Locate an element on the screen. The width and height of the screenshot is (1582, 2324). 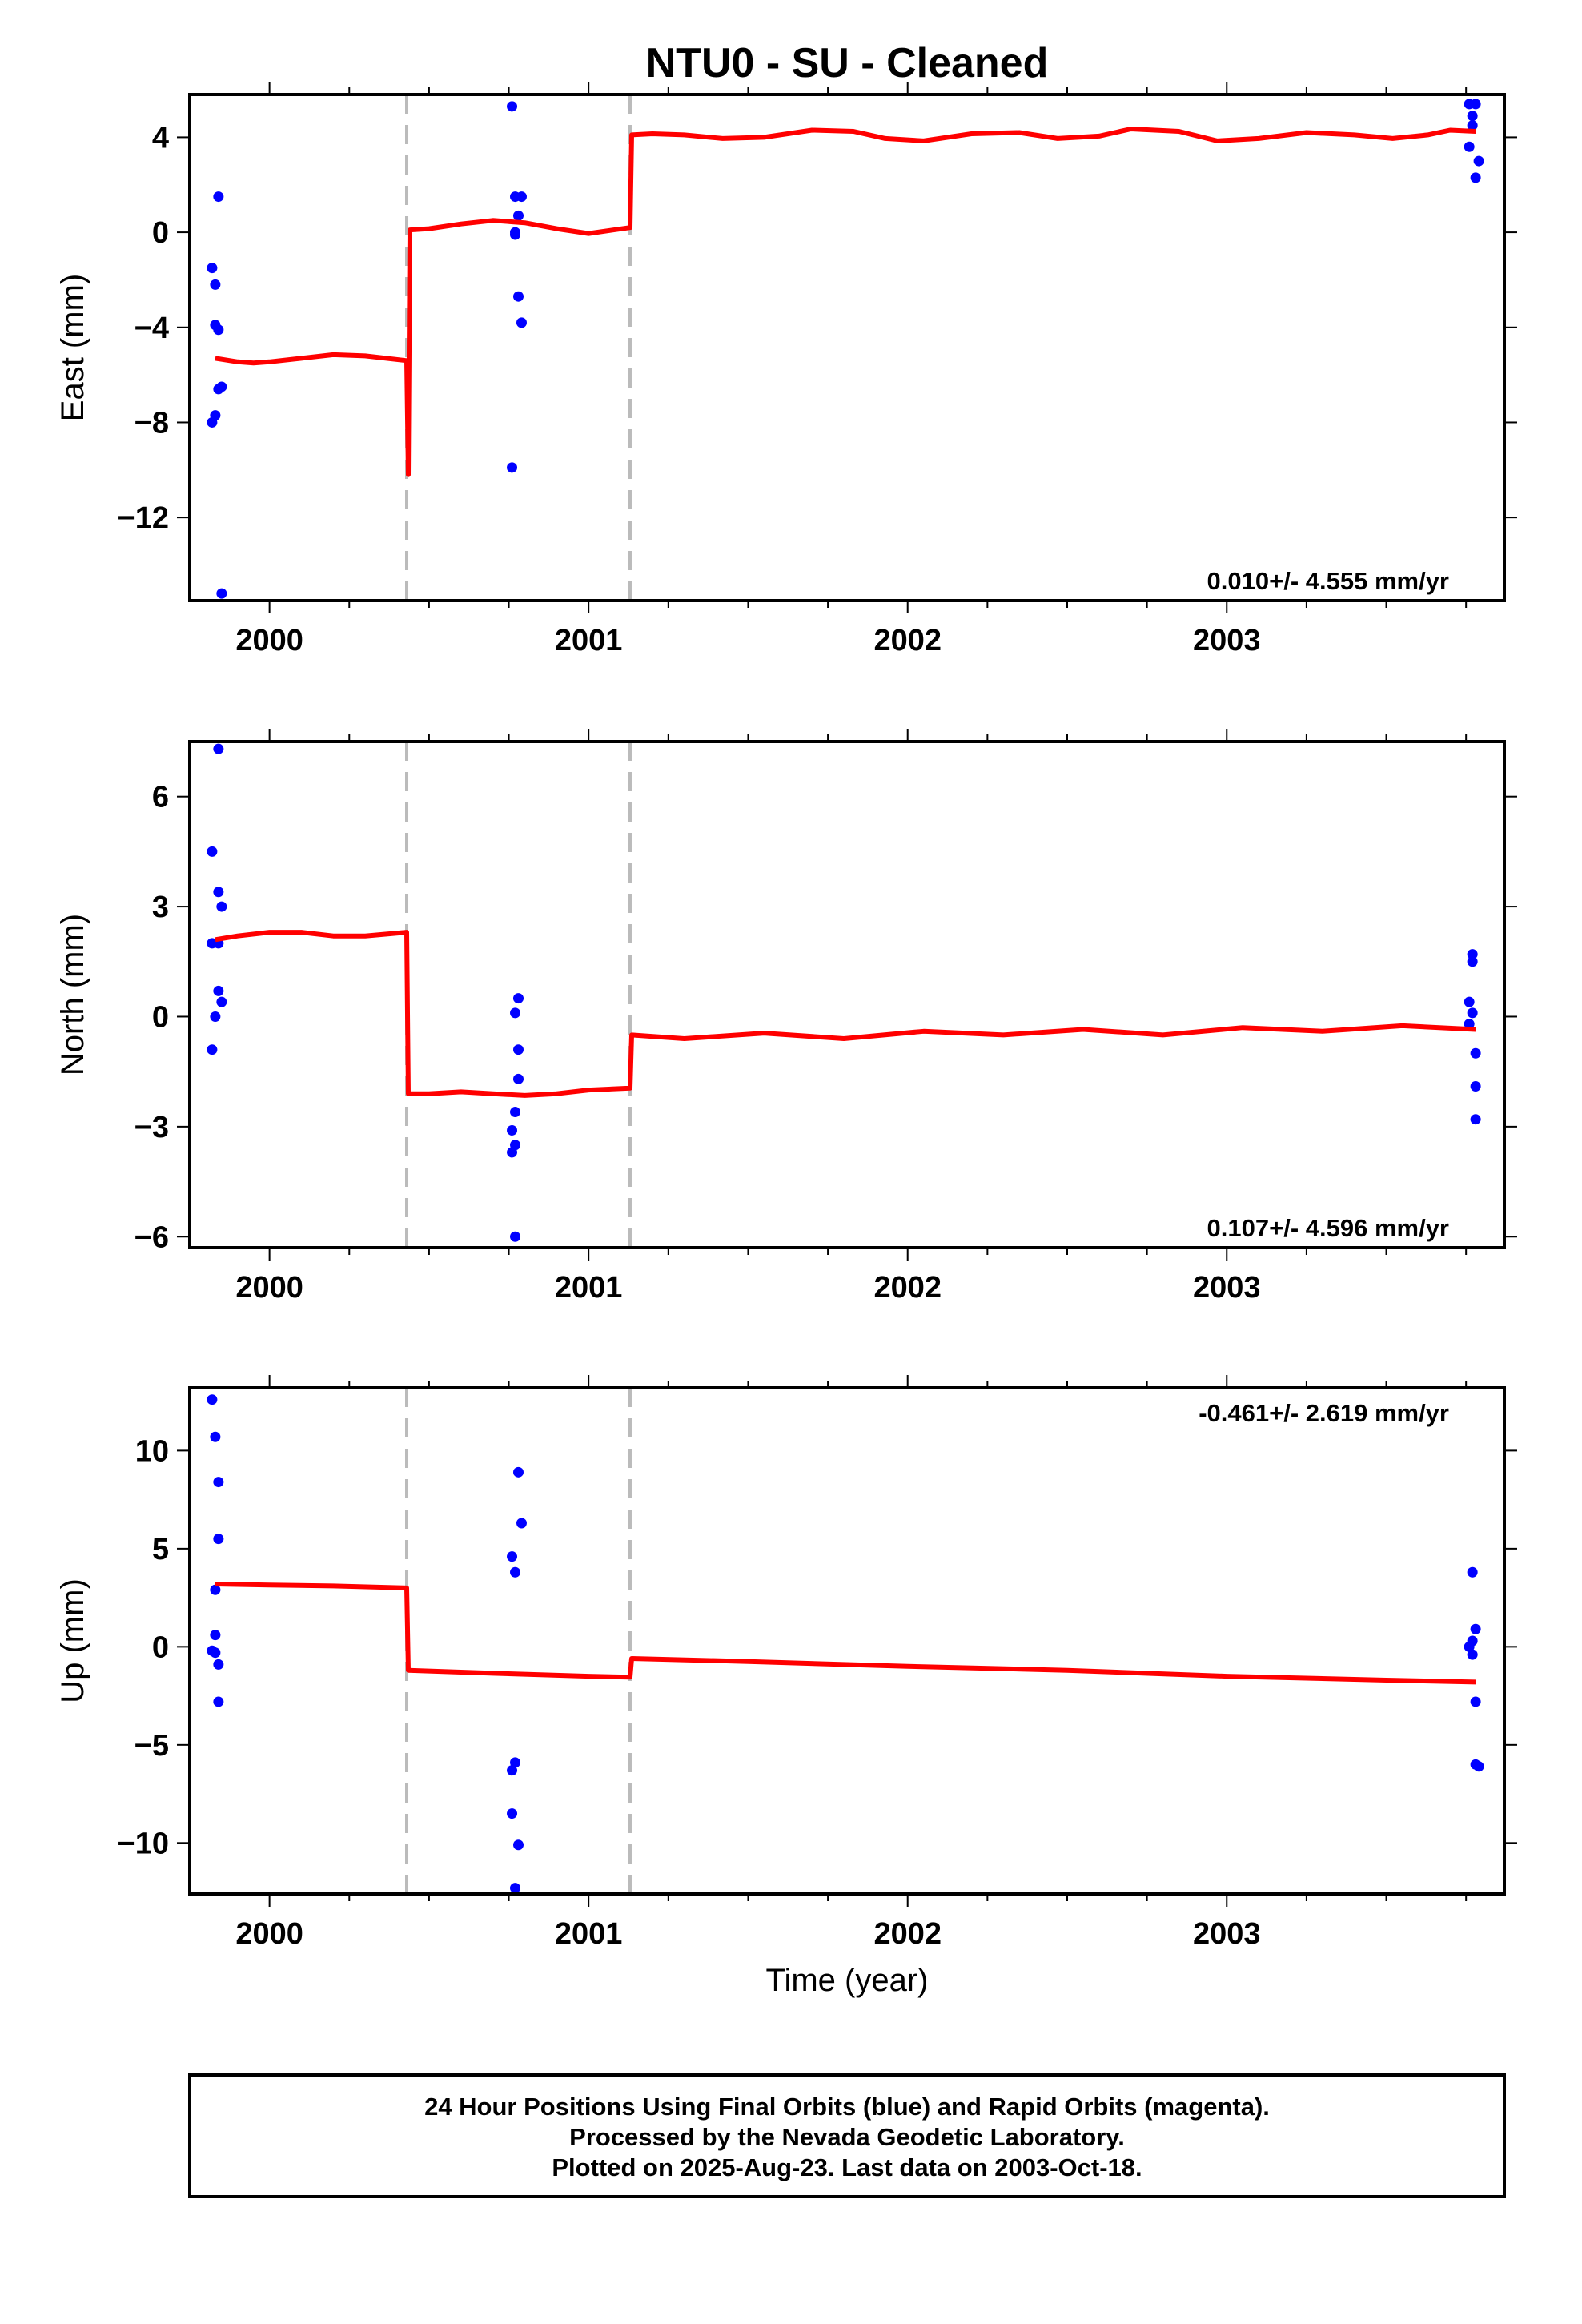
y-tick-label: −5 is located at coordinates (152, 1746).